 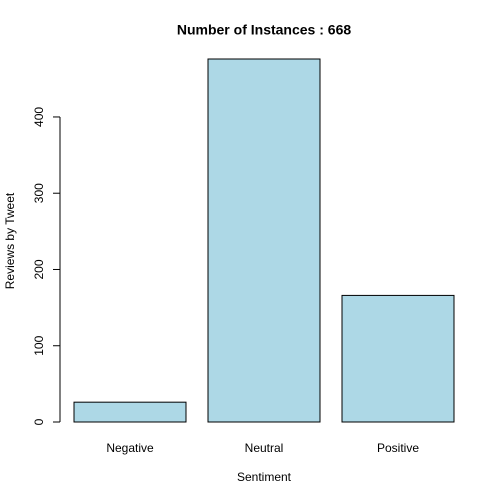 I want to click on y-axis-label: Reviews by Tweet, so click(x=10, y=240).